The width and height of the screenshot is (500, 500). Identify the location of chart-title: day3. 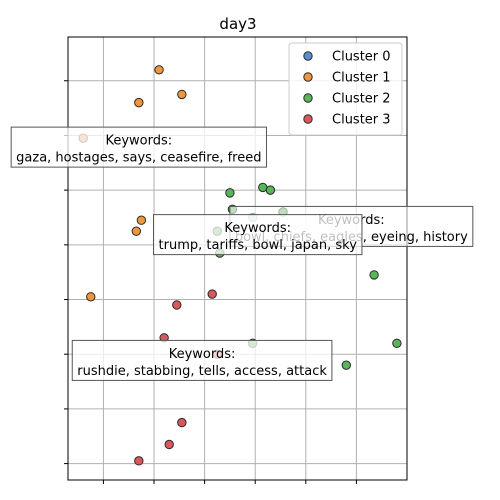
(237, 24).